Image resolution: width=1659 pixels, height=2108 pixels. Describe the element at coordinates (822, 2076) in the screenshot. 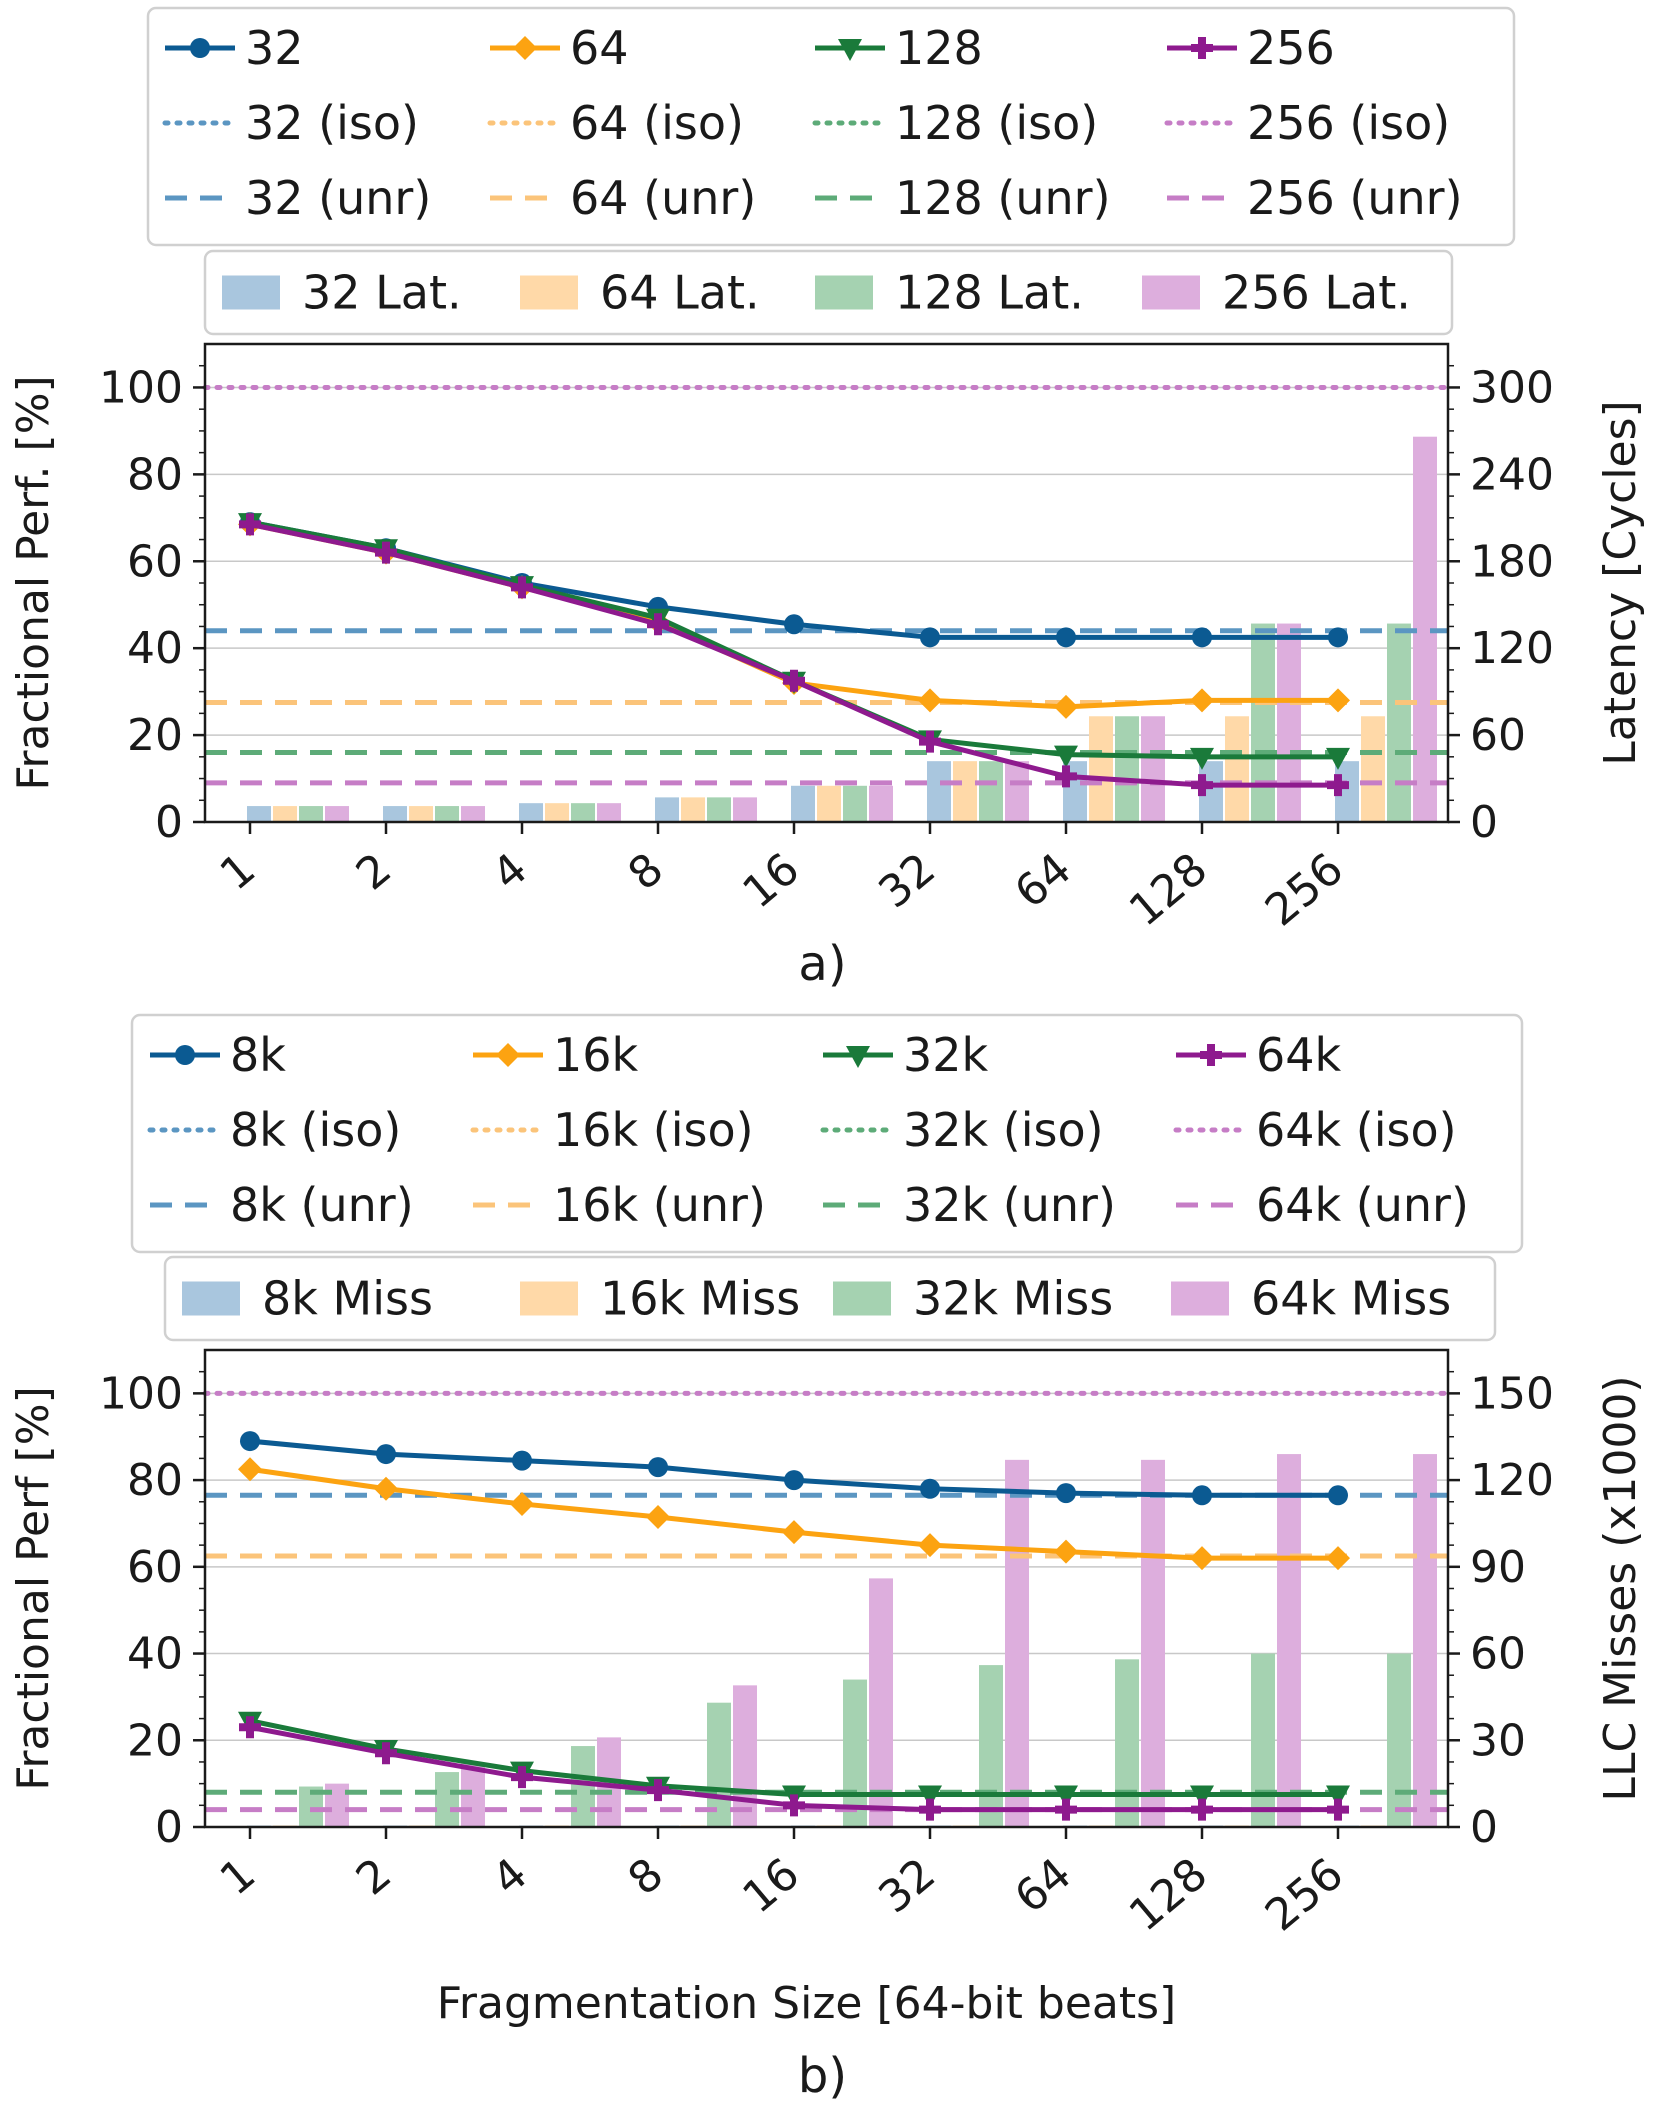

I see `panel-label: b)` at that location.